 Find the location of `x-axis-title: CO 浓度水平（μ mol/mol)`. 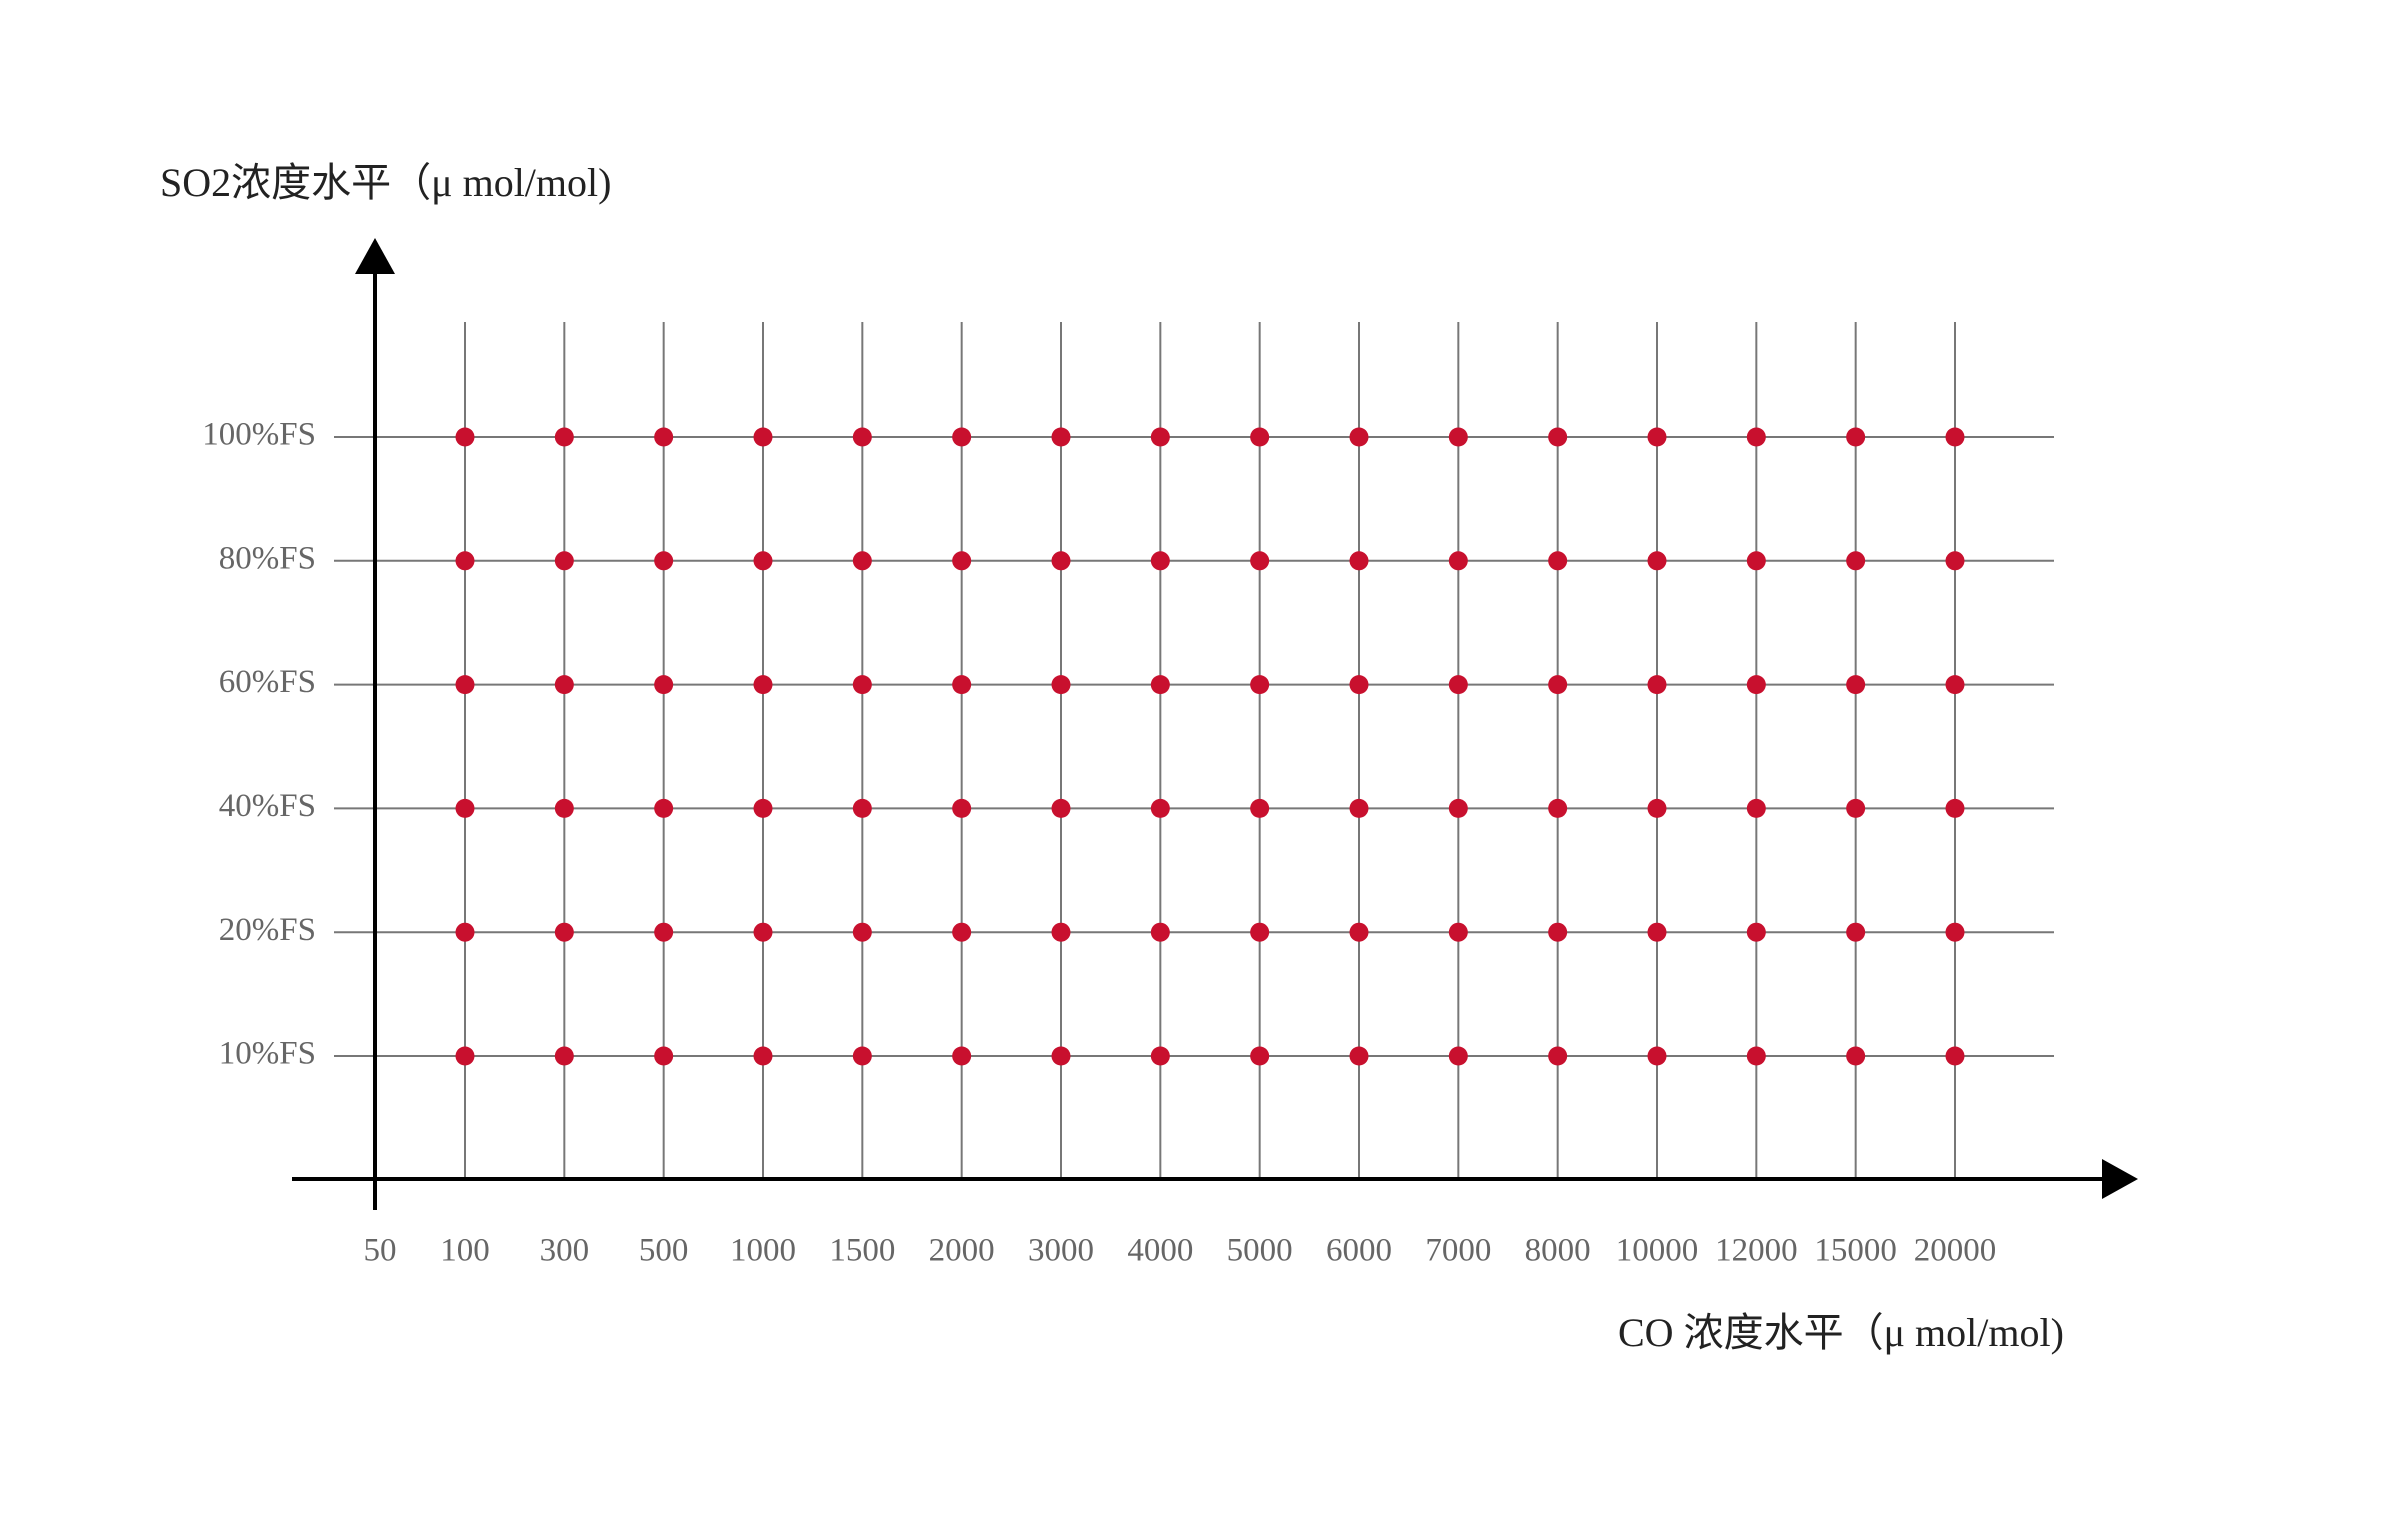

x-axis-title: CO 浓度水平（μ mol/mol) is located at coordinates (1841, 1332).